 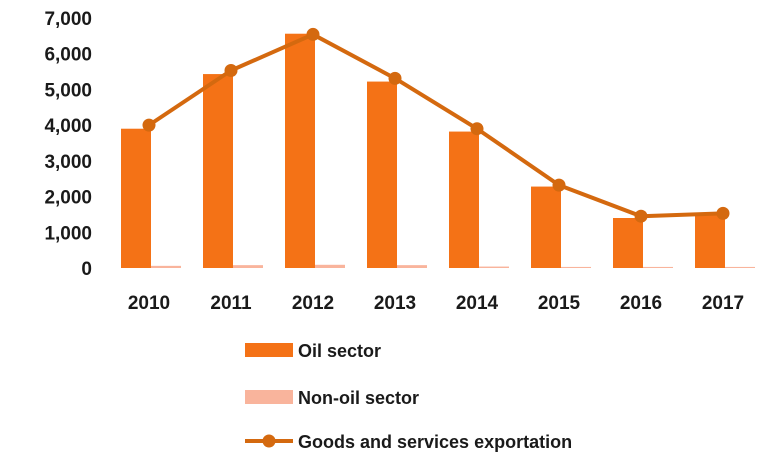 I want to click on y-tick-label: 0, so click(x=86, y=269).